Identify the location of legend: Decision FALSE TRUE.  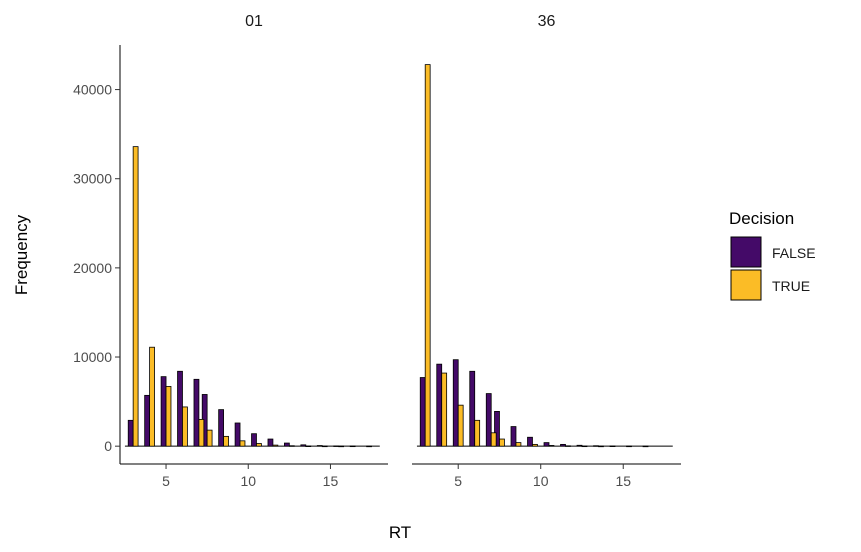
(772, 255).